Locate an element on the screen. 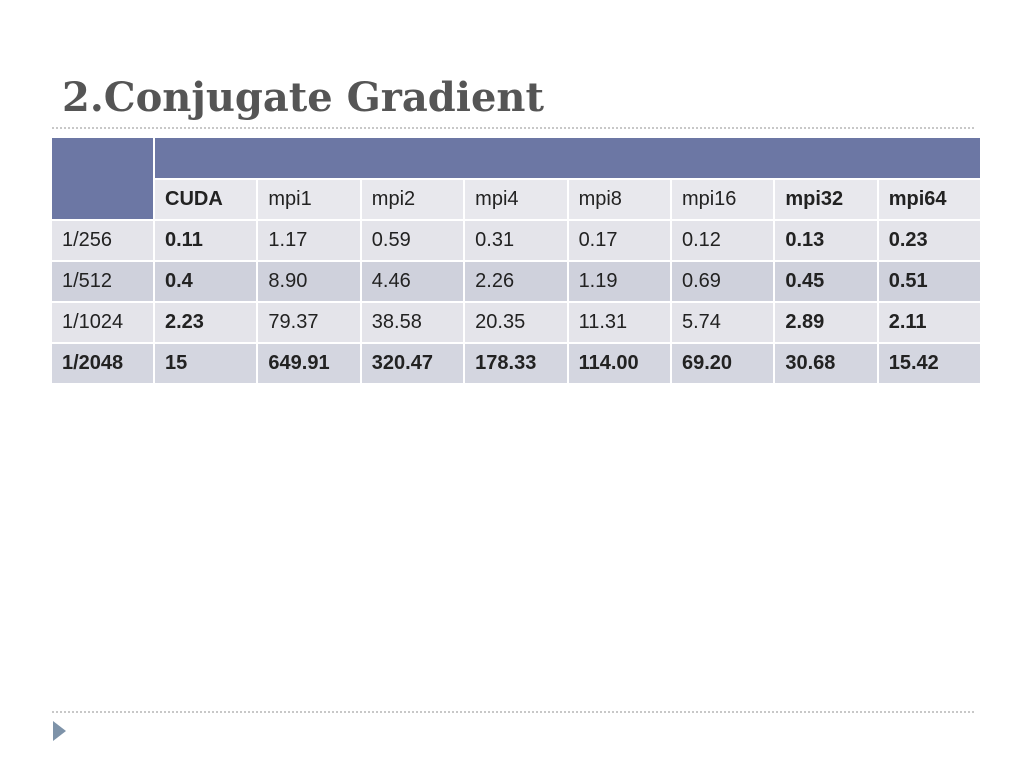 The width and height of the screenshot is (1024, 768). table-cell: 2.26 is located at coordinates (516, 281).